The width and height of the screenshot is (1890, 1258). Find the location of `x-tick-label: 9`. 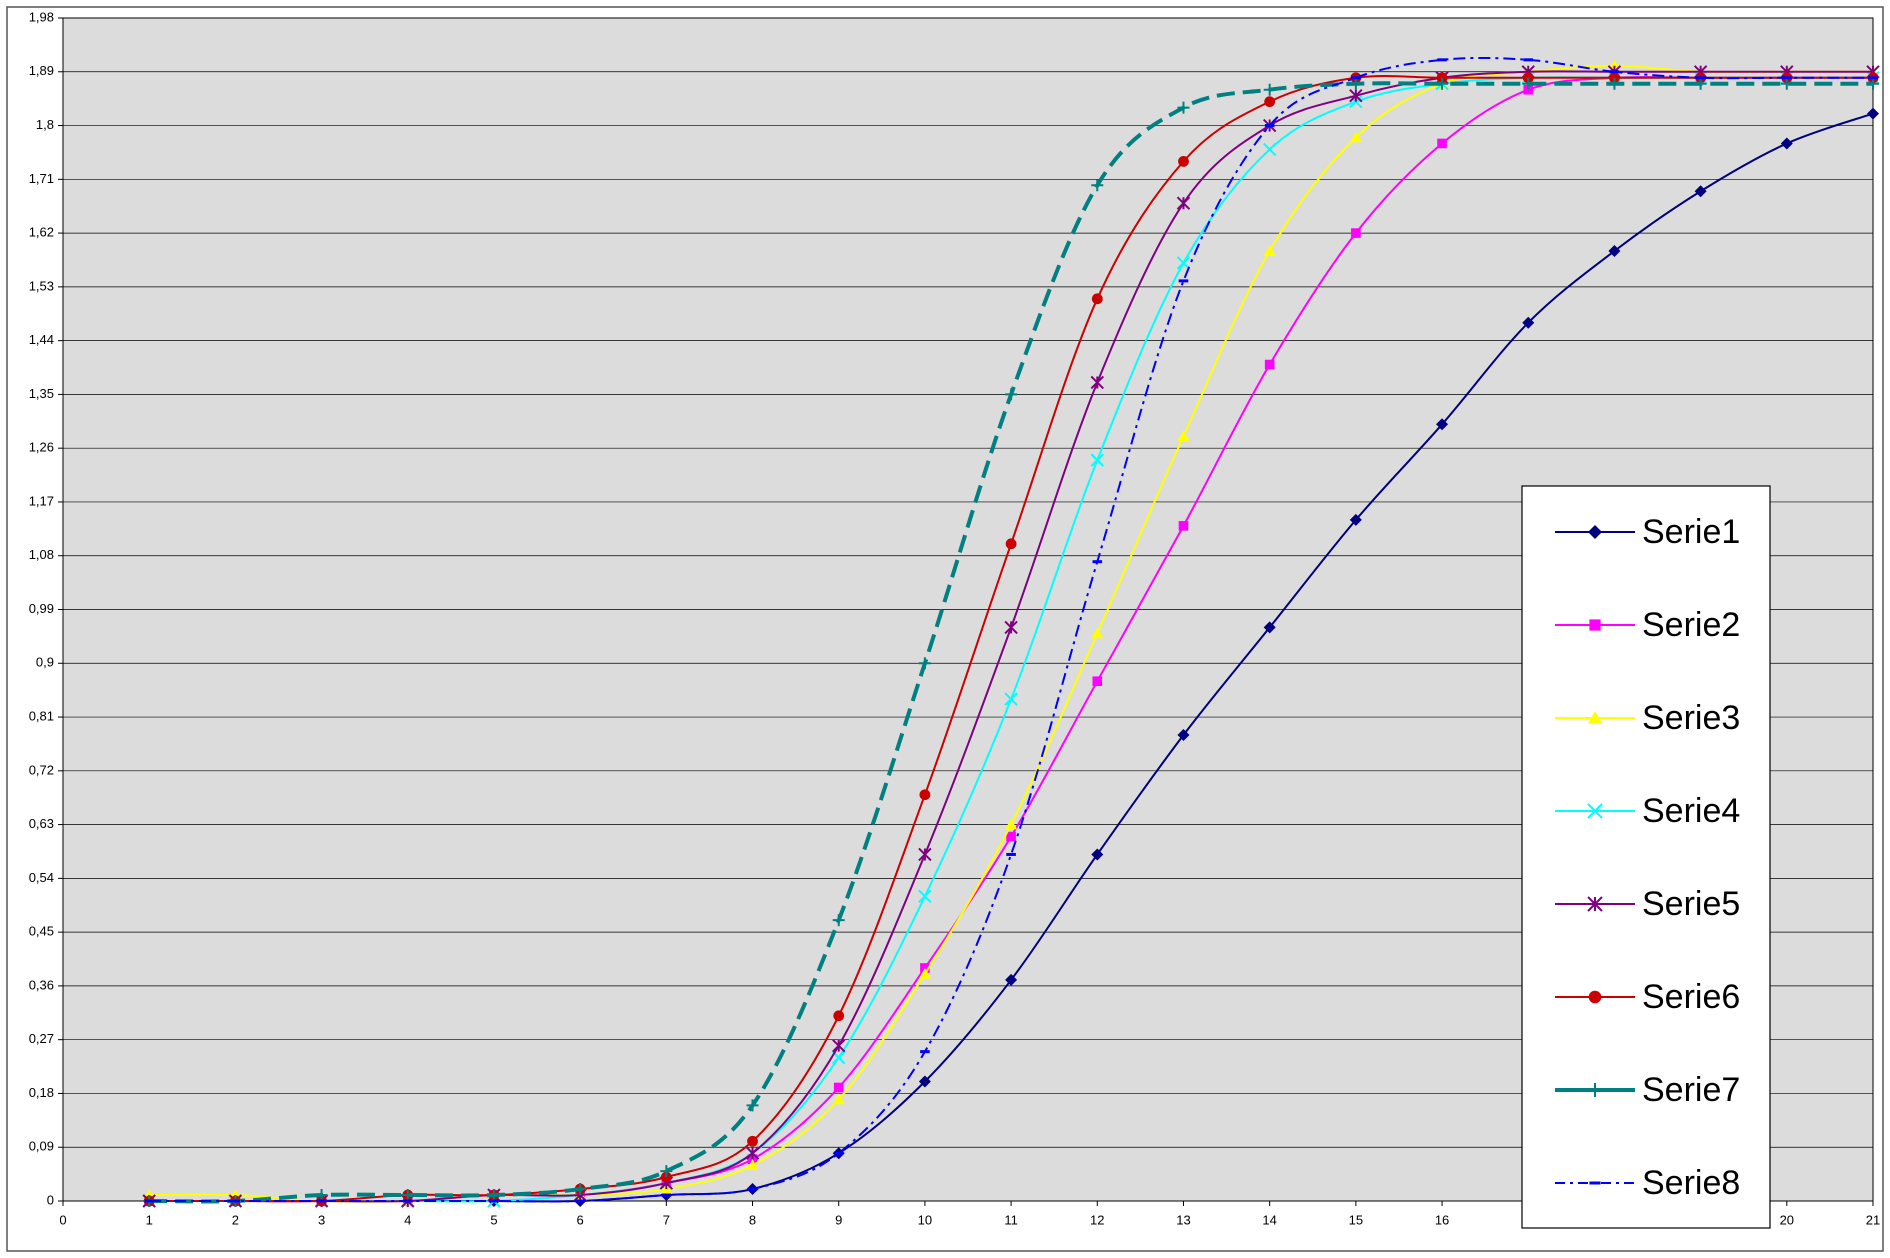

x-tick-label: 9 is located at coordinates (838, 1219).